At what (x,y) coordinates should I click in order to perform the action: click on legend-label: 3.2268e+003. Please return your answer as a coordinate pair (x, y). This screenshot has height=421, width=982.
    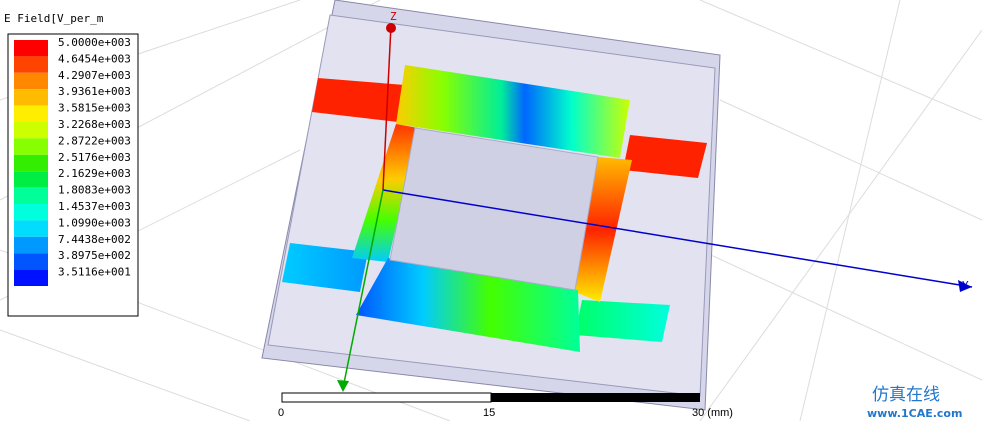
    Looking at the image, I should click on (94, 124).